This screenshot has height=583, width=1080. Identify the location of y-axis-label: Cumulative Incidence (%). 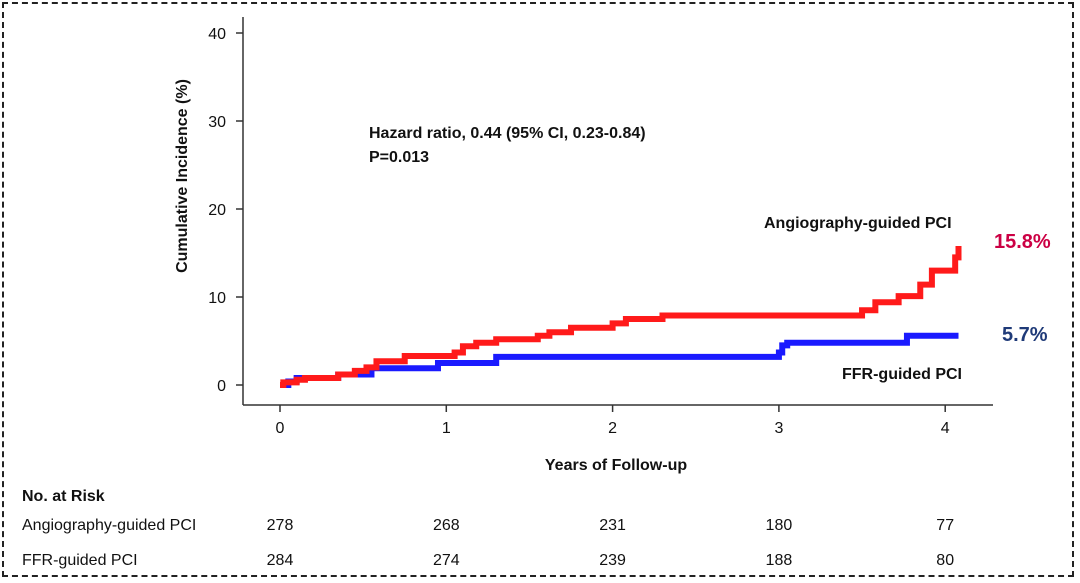
(182, 176).